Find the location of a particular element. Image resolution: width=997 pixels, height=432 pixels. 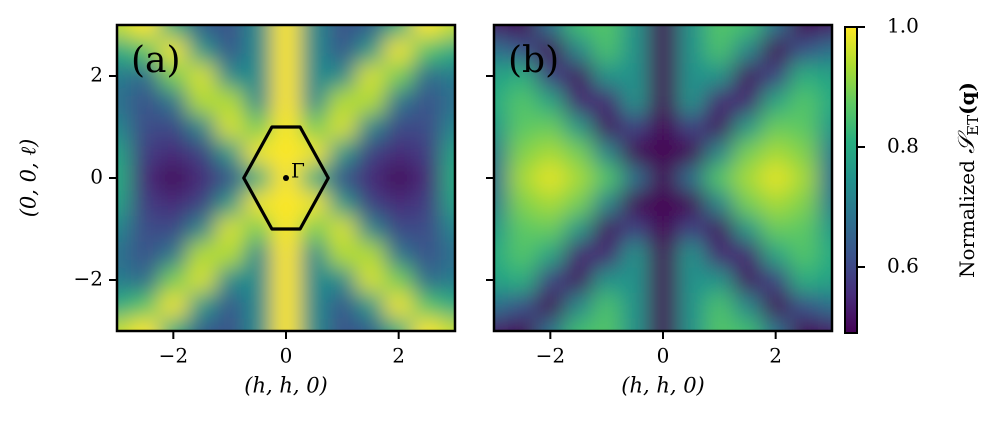

colorbar-label-text: Normalized is located at coordinates (967, 216).